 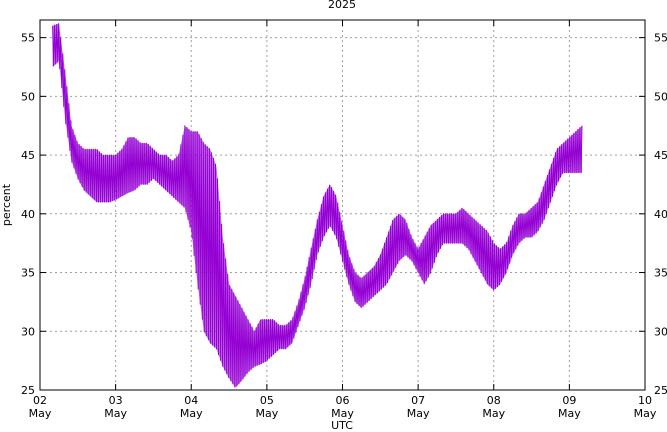 I want to click on y-tick-label: 25, so click(x=28, y=390).